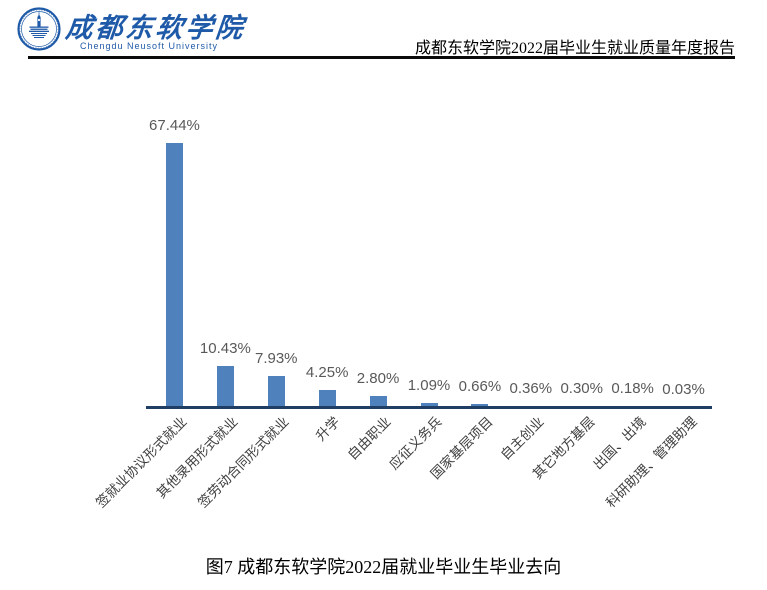 This screenshot has height=590, width=767. Describe the element at coordinates (683, 389) in the screenshot. I see `bar-value-label: 0.03%` at that location.